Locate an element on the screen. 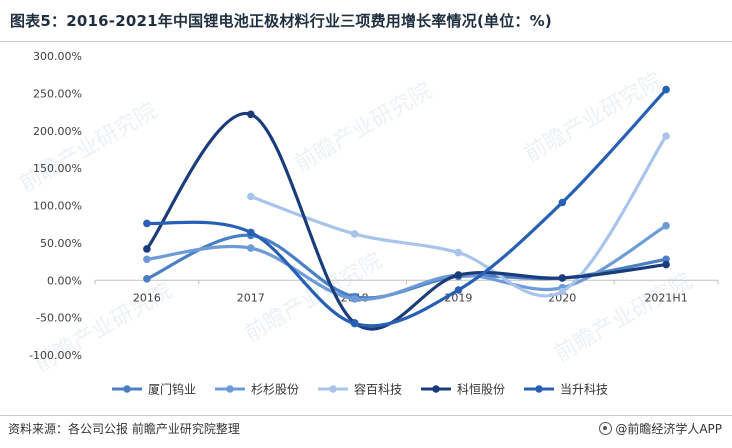 The height and width of the screenshot is (448, 732). footer-divider is located at coordinates (366, 415).